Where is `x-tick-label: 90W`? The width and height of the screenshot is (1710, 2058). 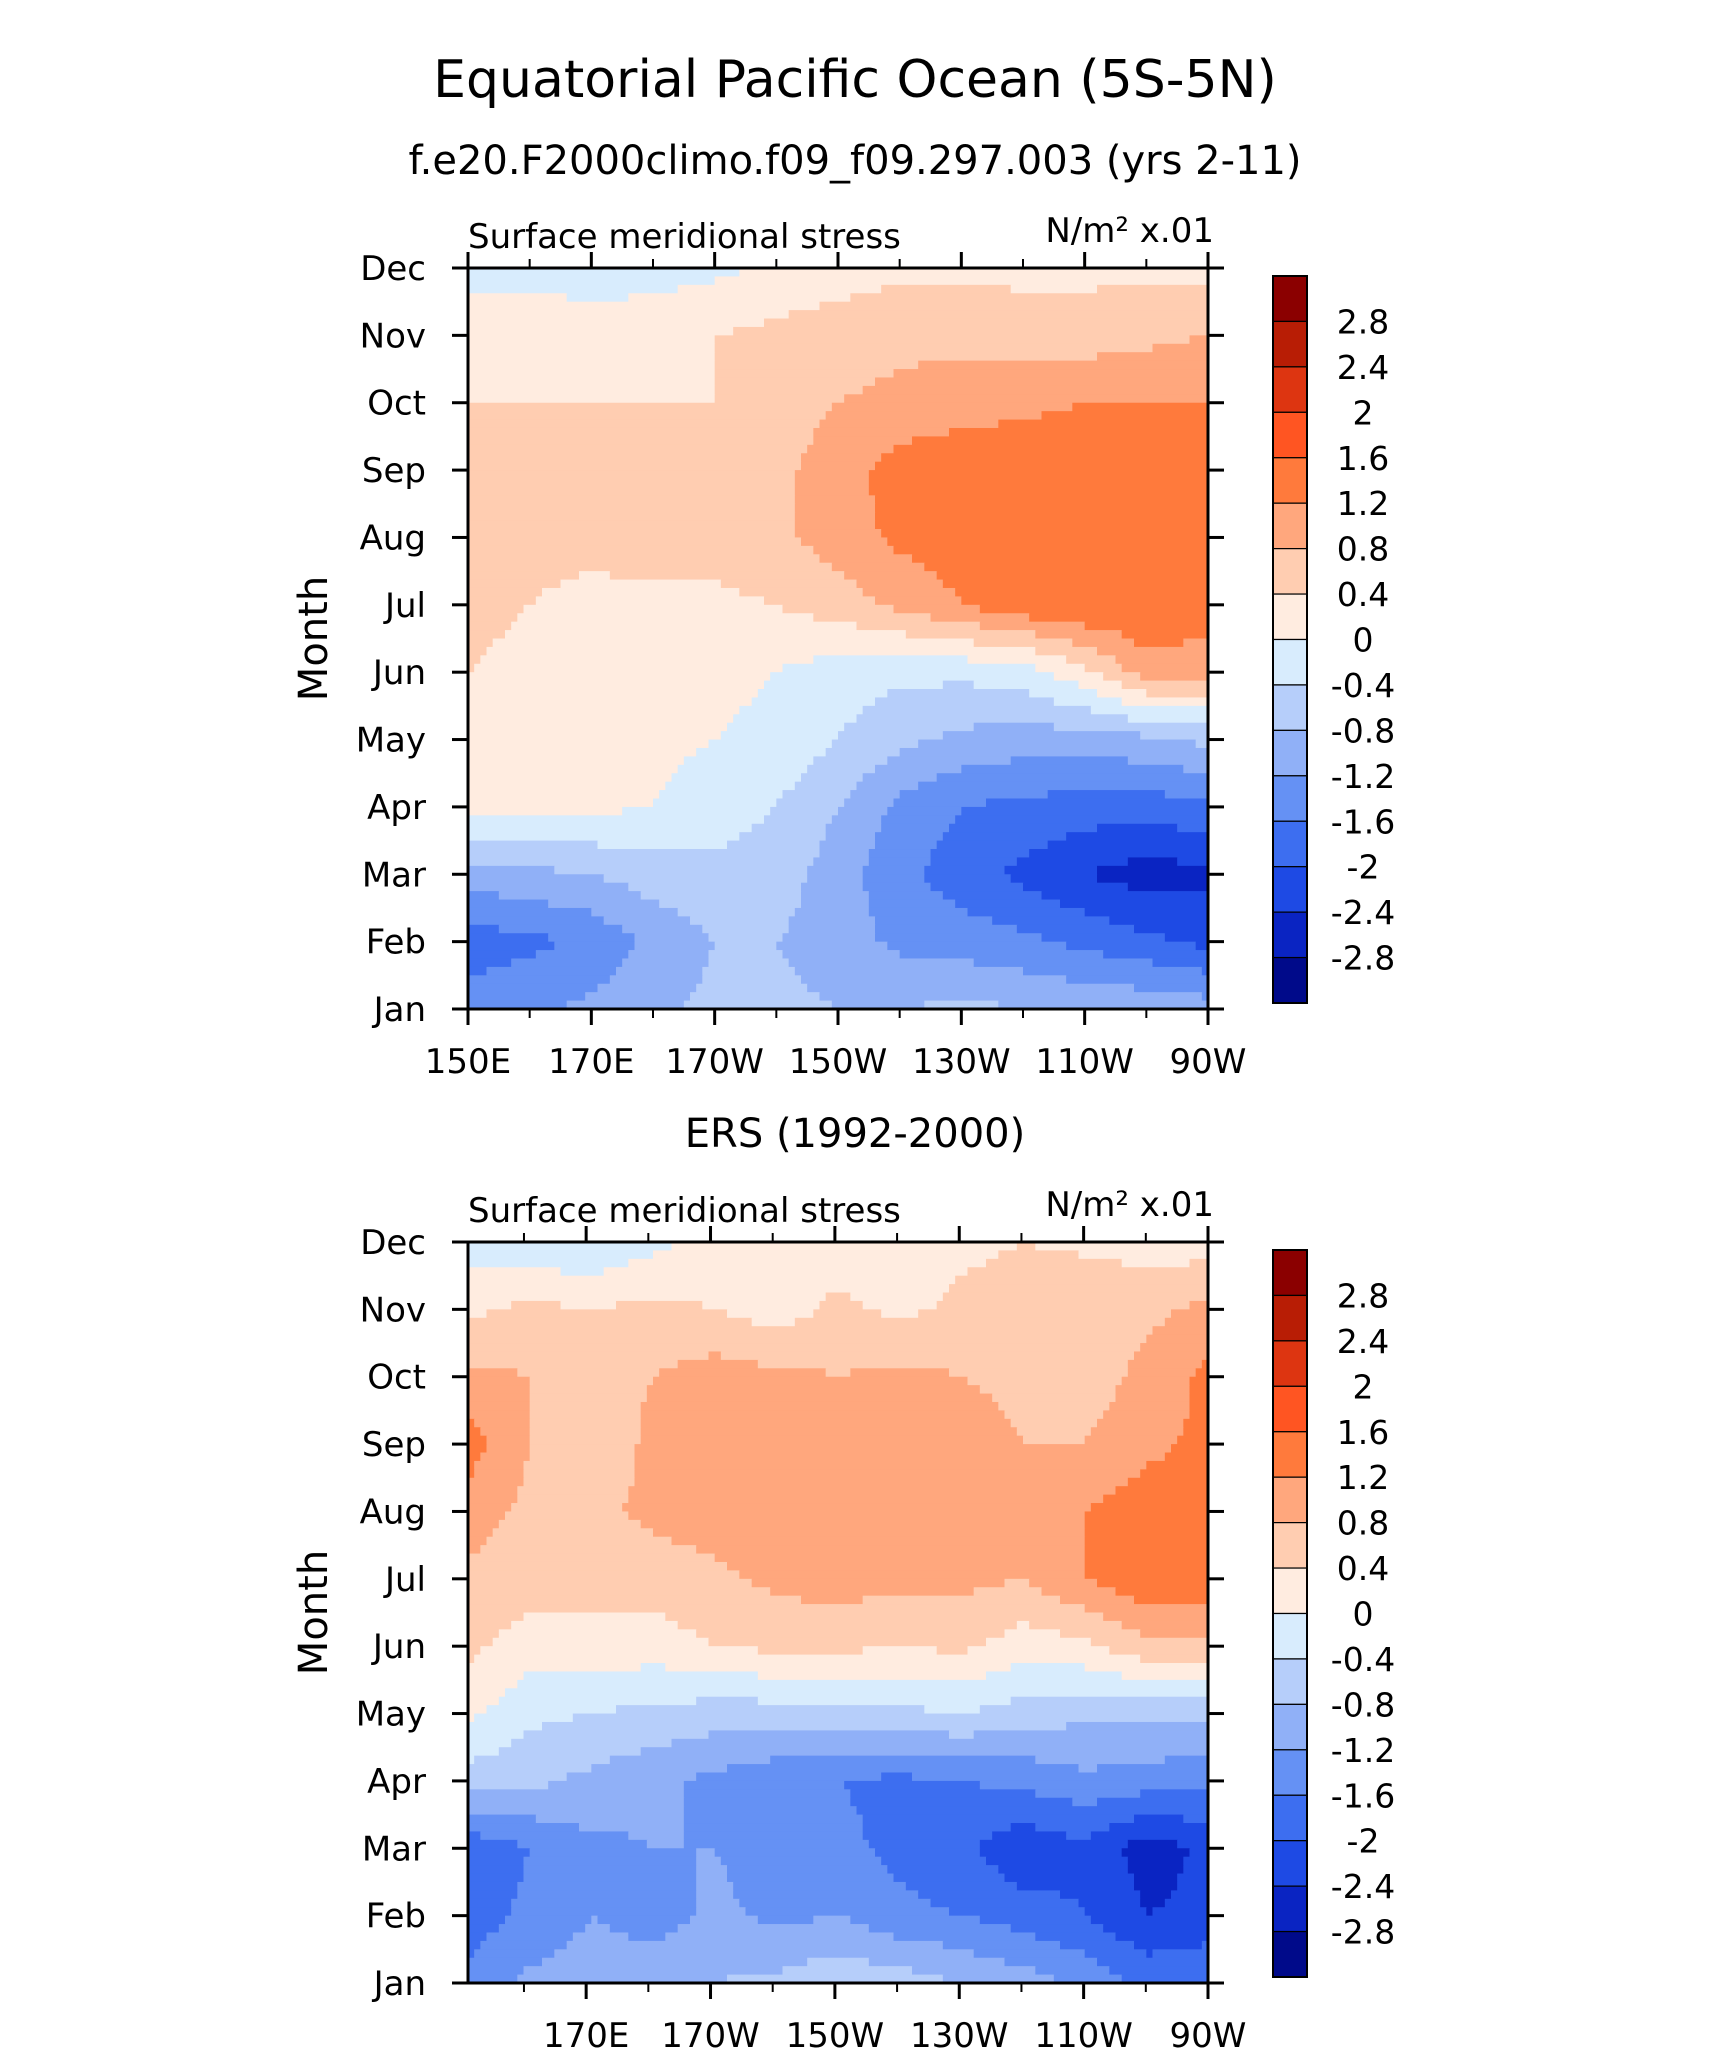 x-tick-label: 90W is located at coordinates (1208, 2036).